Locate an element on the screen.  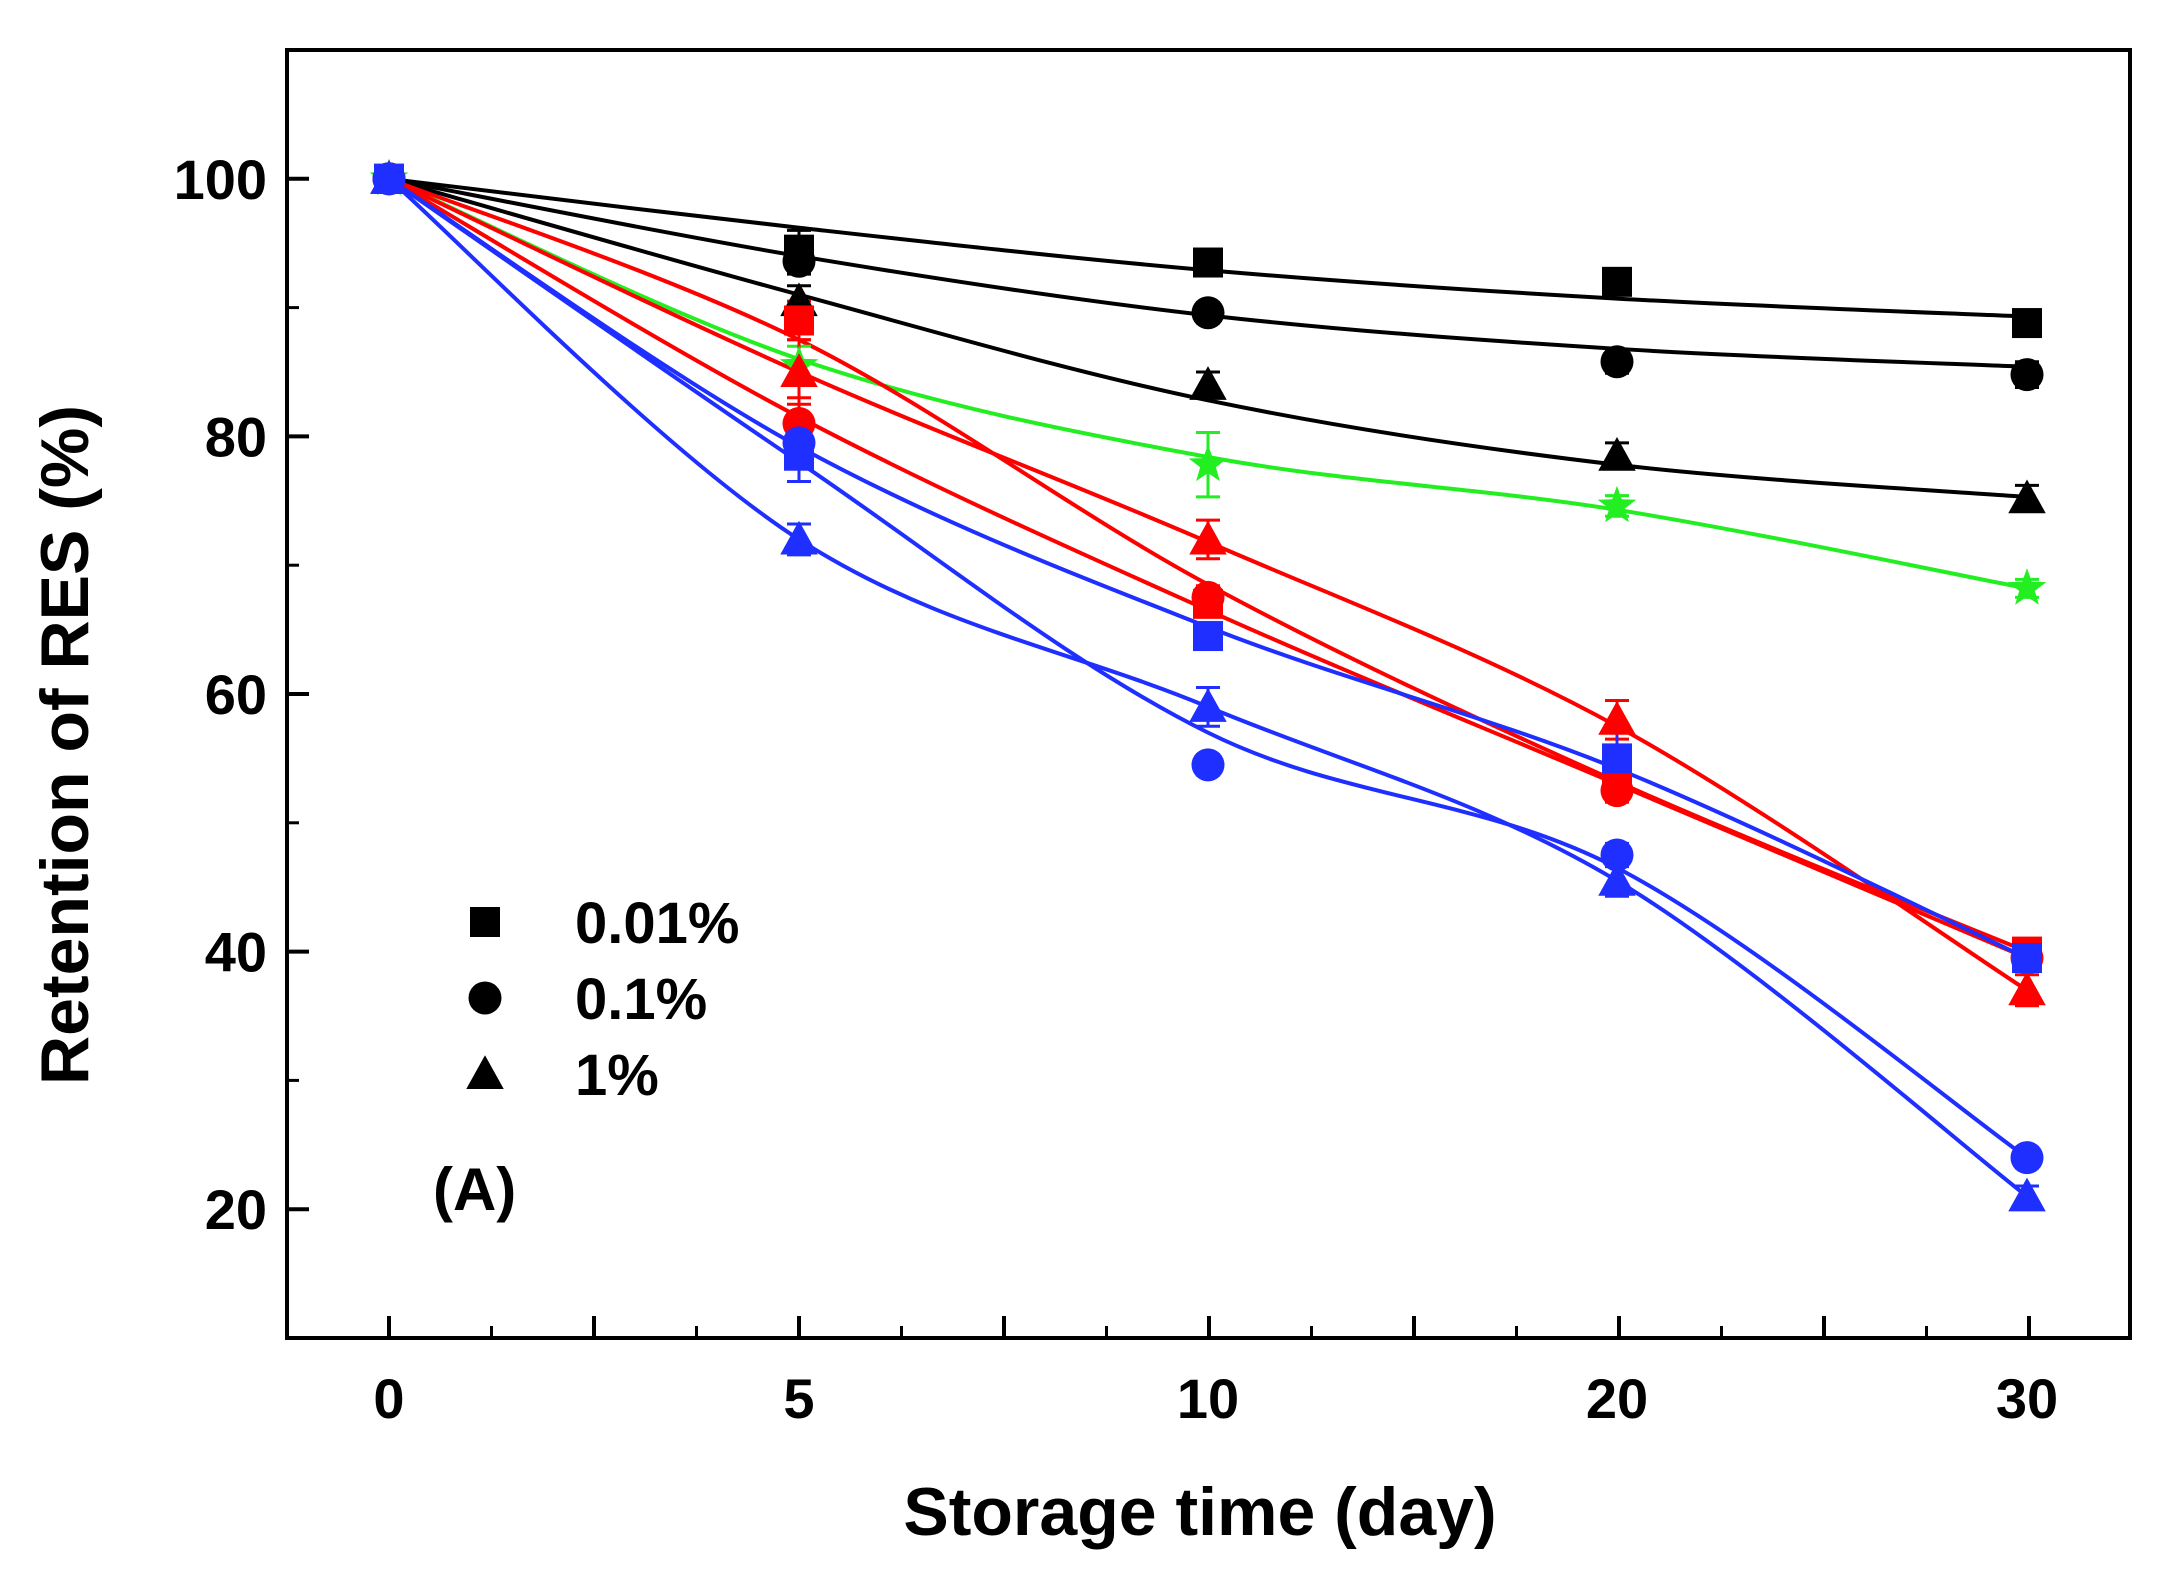
y-axis-title: Retention of RES (%) is located at coordinates (65, 745).